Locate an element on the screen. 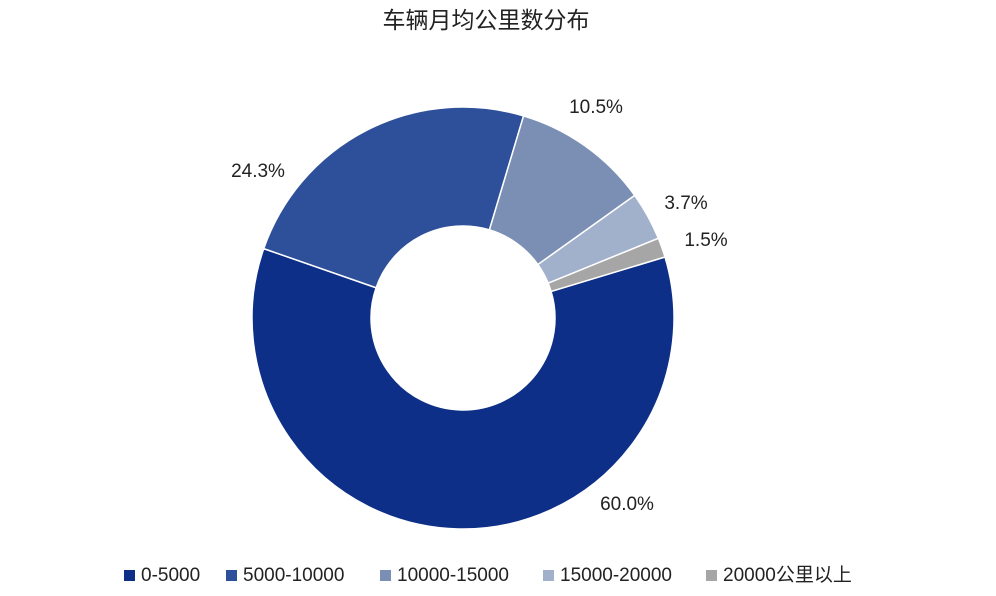 This screenshot has width=996, height=596. data-label: 1.5% is located at coordinates (705, 240).